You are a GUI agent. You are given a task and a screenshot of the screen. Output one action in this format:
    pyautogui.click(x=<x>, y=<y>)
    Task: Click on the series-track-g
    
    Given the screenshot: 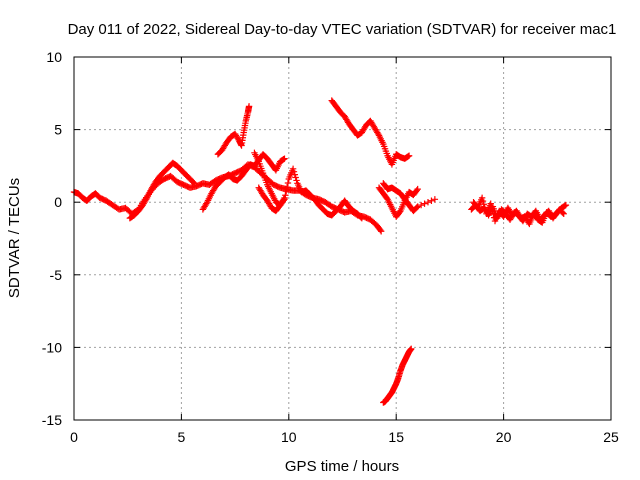 What is the action you would take?
    pyautogui.click(x=370, y=132)
    